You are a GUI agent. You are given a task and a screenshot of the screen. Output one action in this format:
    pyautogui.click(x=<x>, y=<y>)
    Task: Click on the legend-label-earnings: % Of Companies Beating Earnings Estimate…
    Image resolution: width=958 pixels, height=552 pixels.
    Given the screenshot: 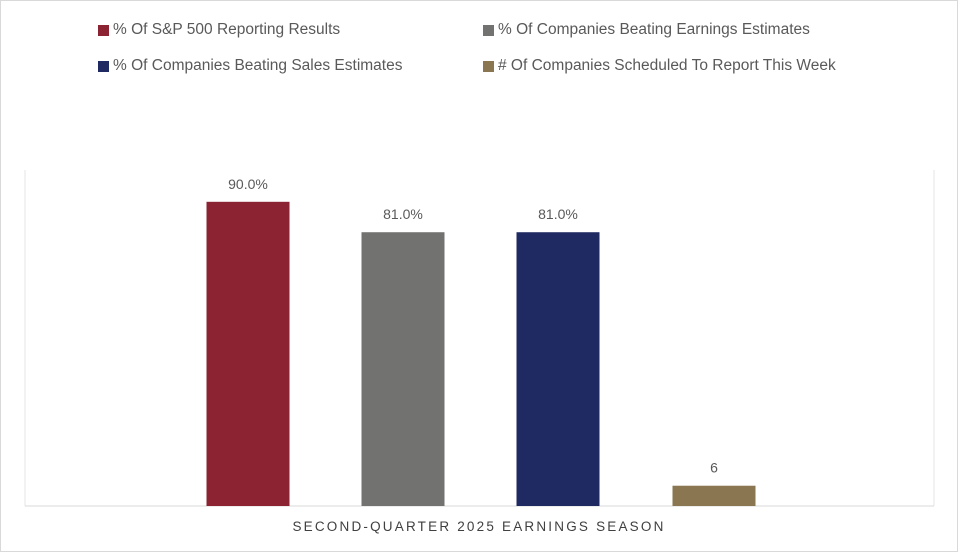 What is the action you would take?
    pyautogui.click(x=654, y=29)
    